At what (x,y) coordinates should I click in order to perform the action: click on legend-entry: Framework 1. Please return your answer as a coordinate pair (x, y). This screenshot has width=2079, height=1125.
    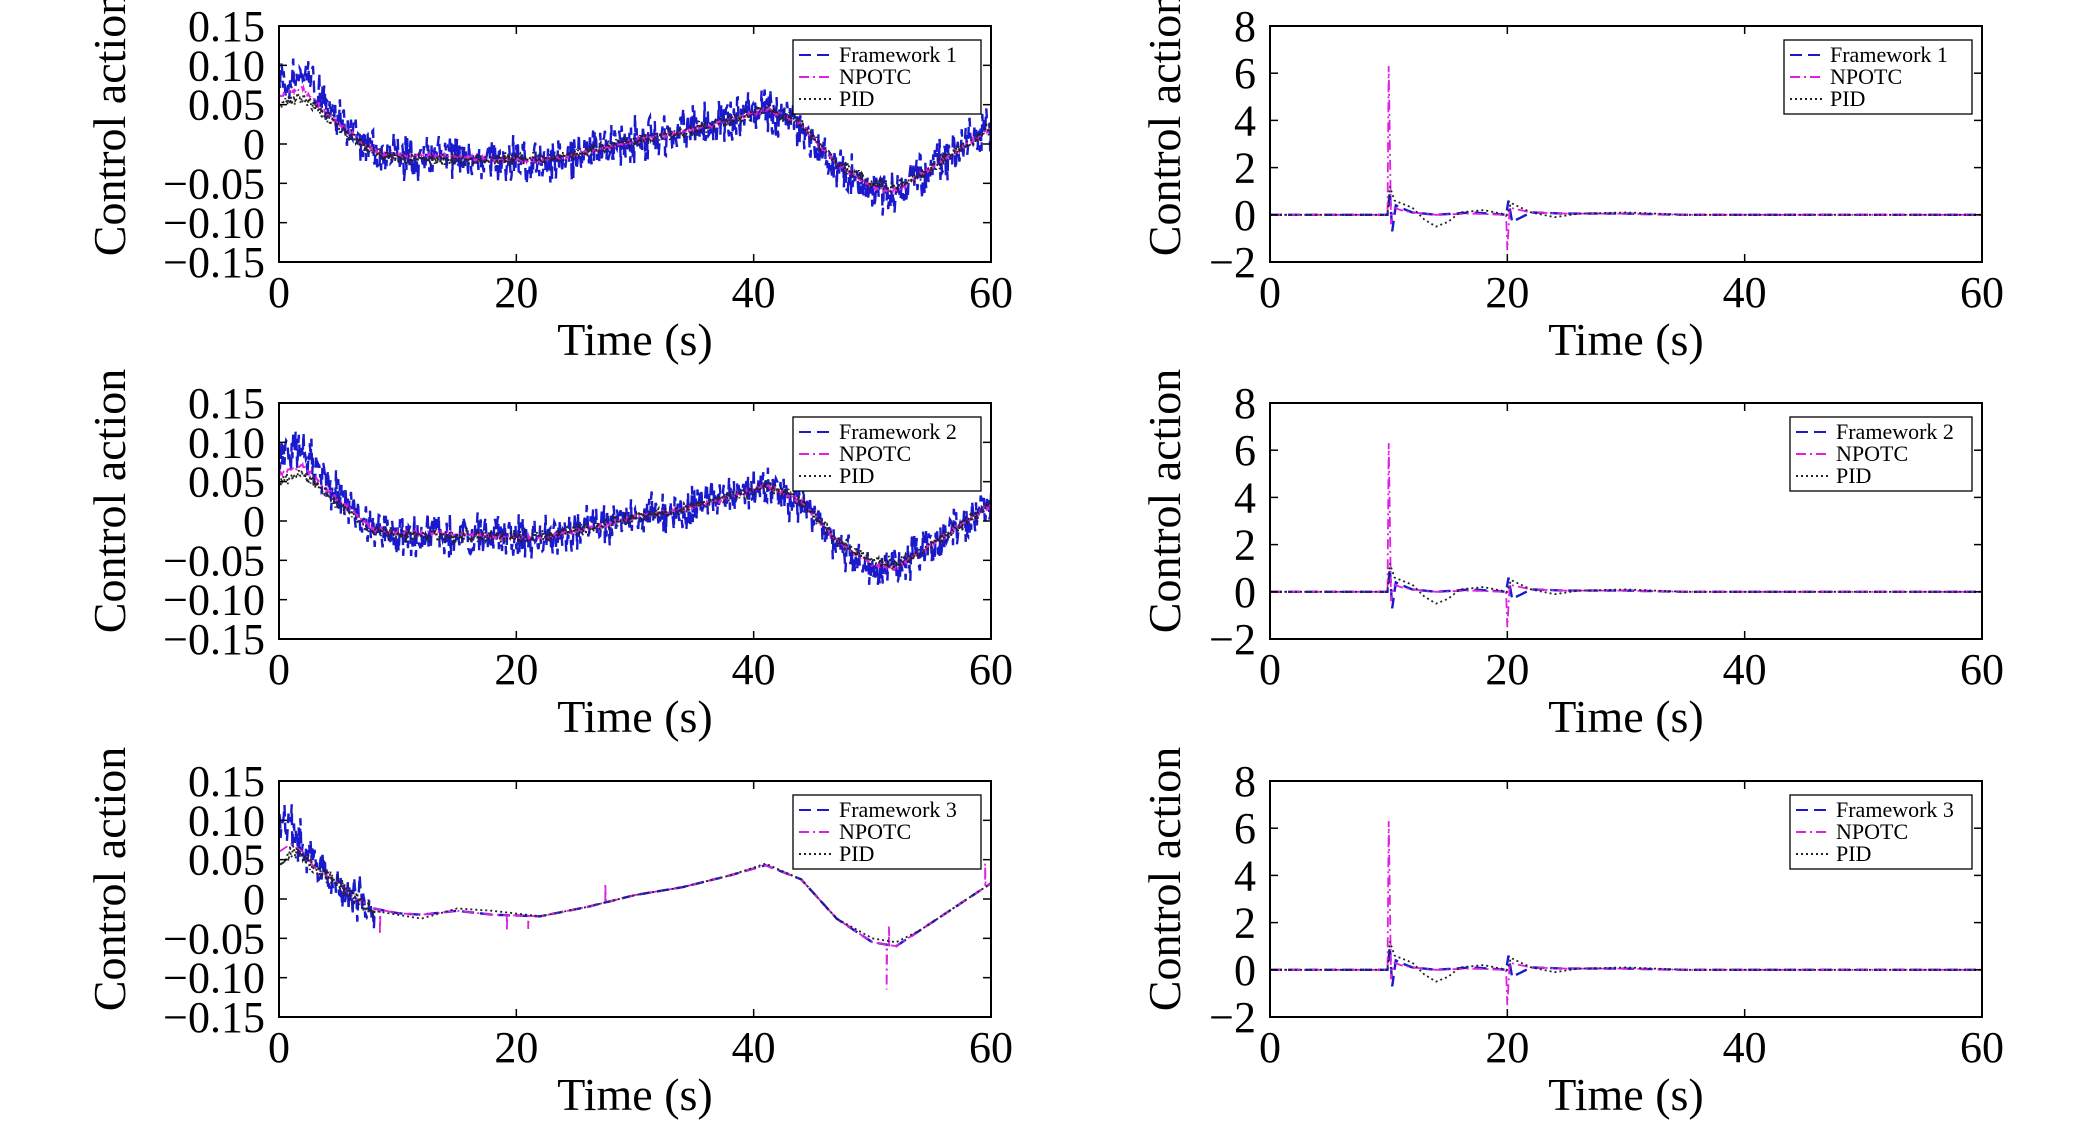
    Looking at the image, I should click on (898, 54).